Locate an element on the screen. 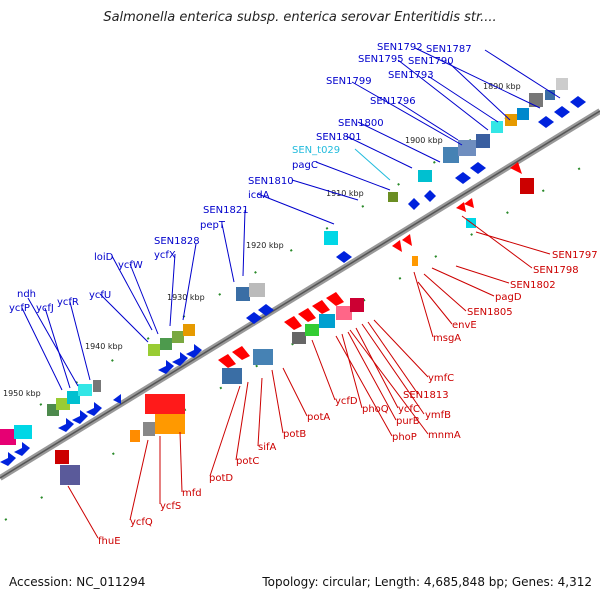 Image resolution: width=600 pixels, height=600 pixels. gene-label-lower: potA is located at coordinates (318, 417).